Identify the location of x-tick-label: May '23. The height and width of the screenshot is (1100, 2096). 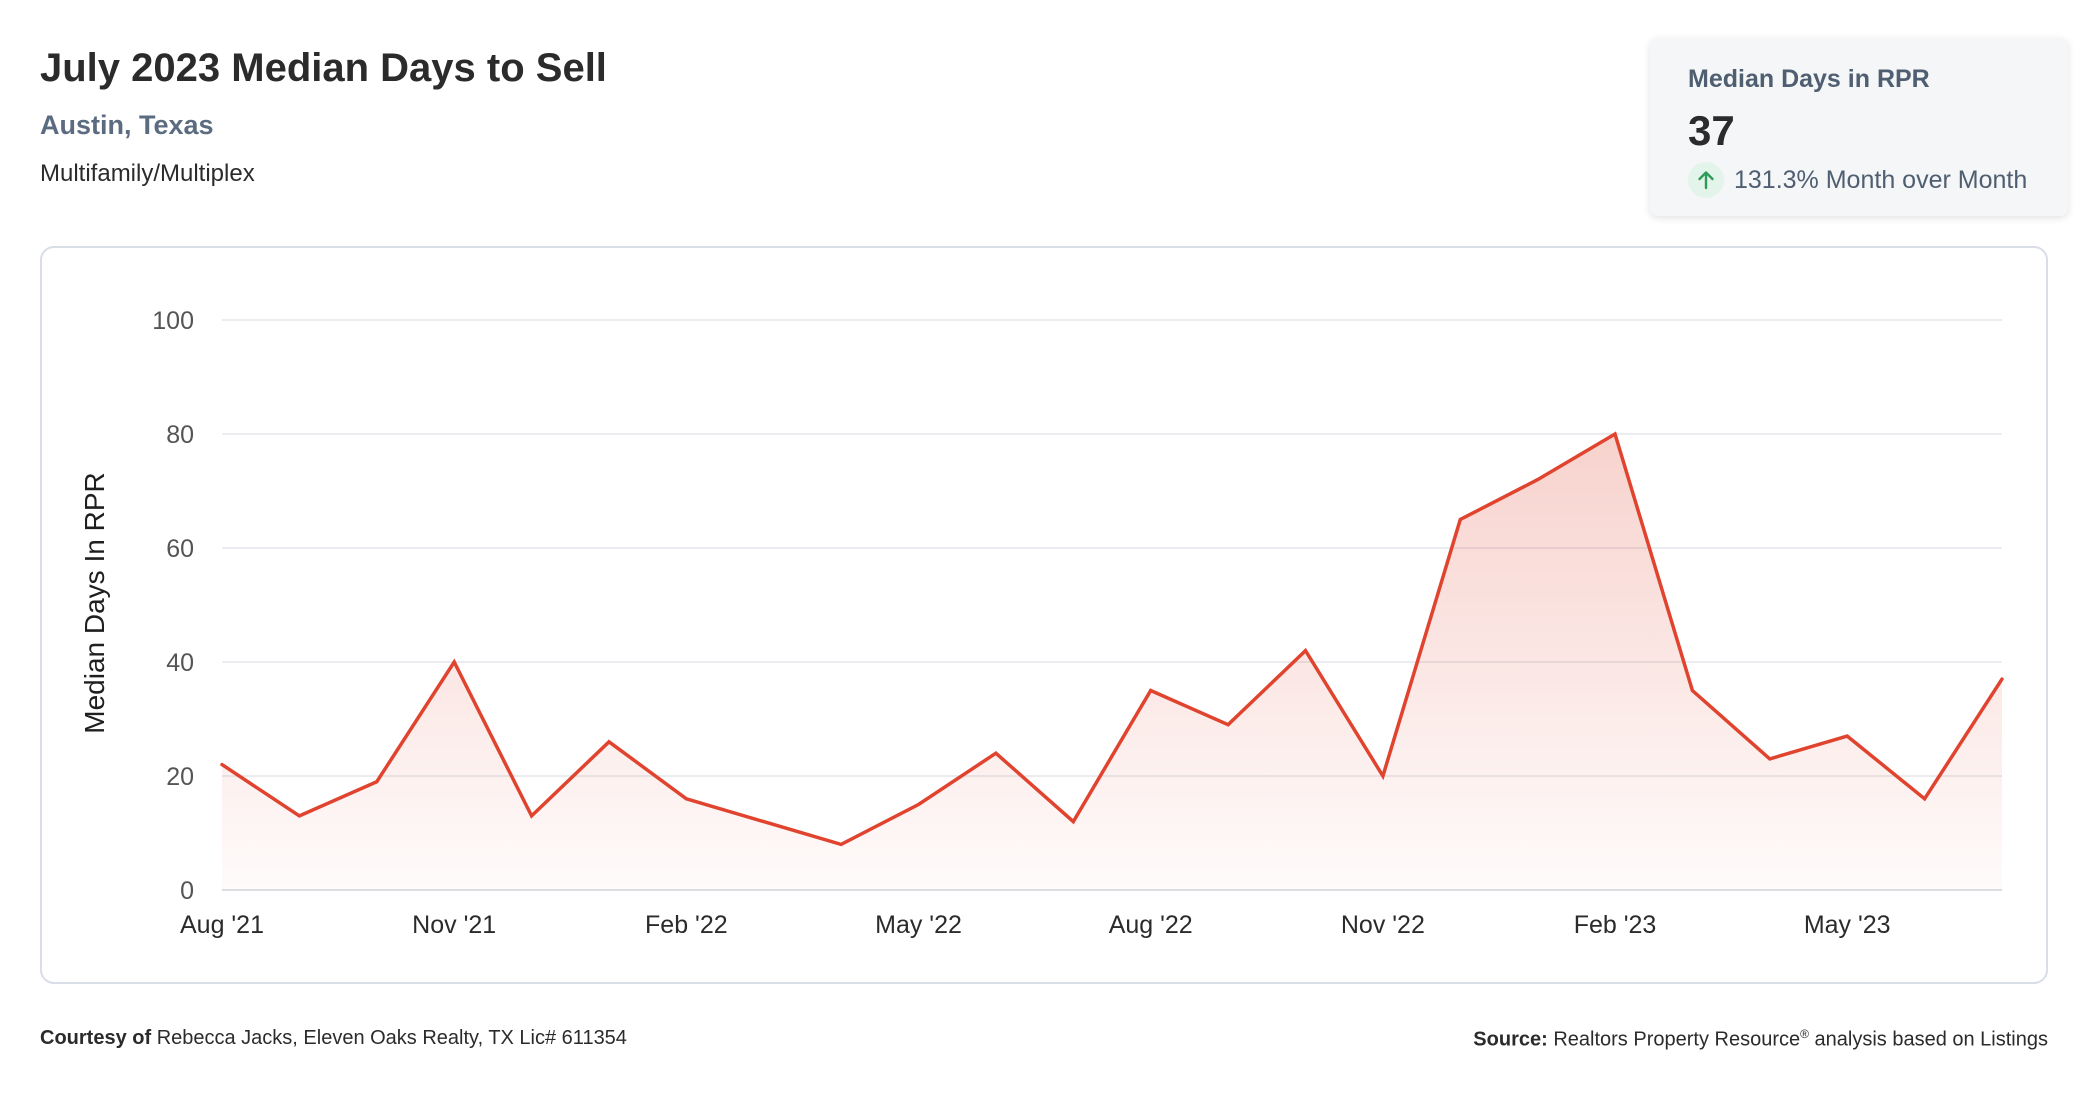
(1847, 925).